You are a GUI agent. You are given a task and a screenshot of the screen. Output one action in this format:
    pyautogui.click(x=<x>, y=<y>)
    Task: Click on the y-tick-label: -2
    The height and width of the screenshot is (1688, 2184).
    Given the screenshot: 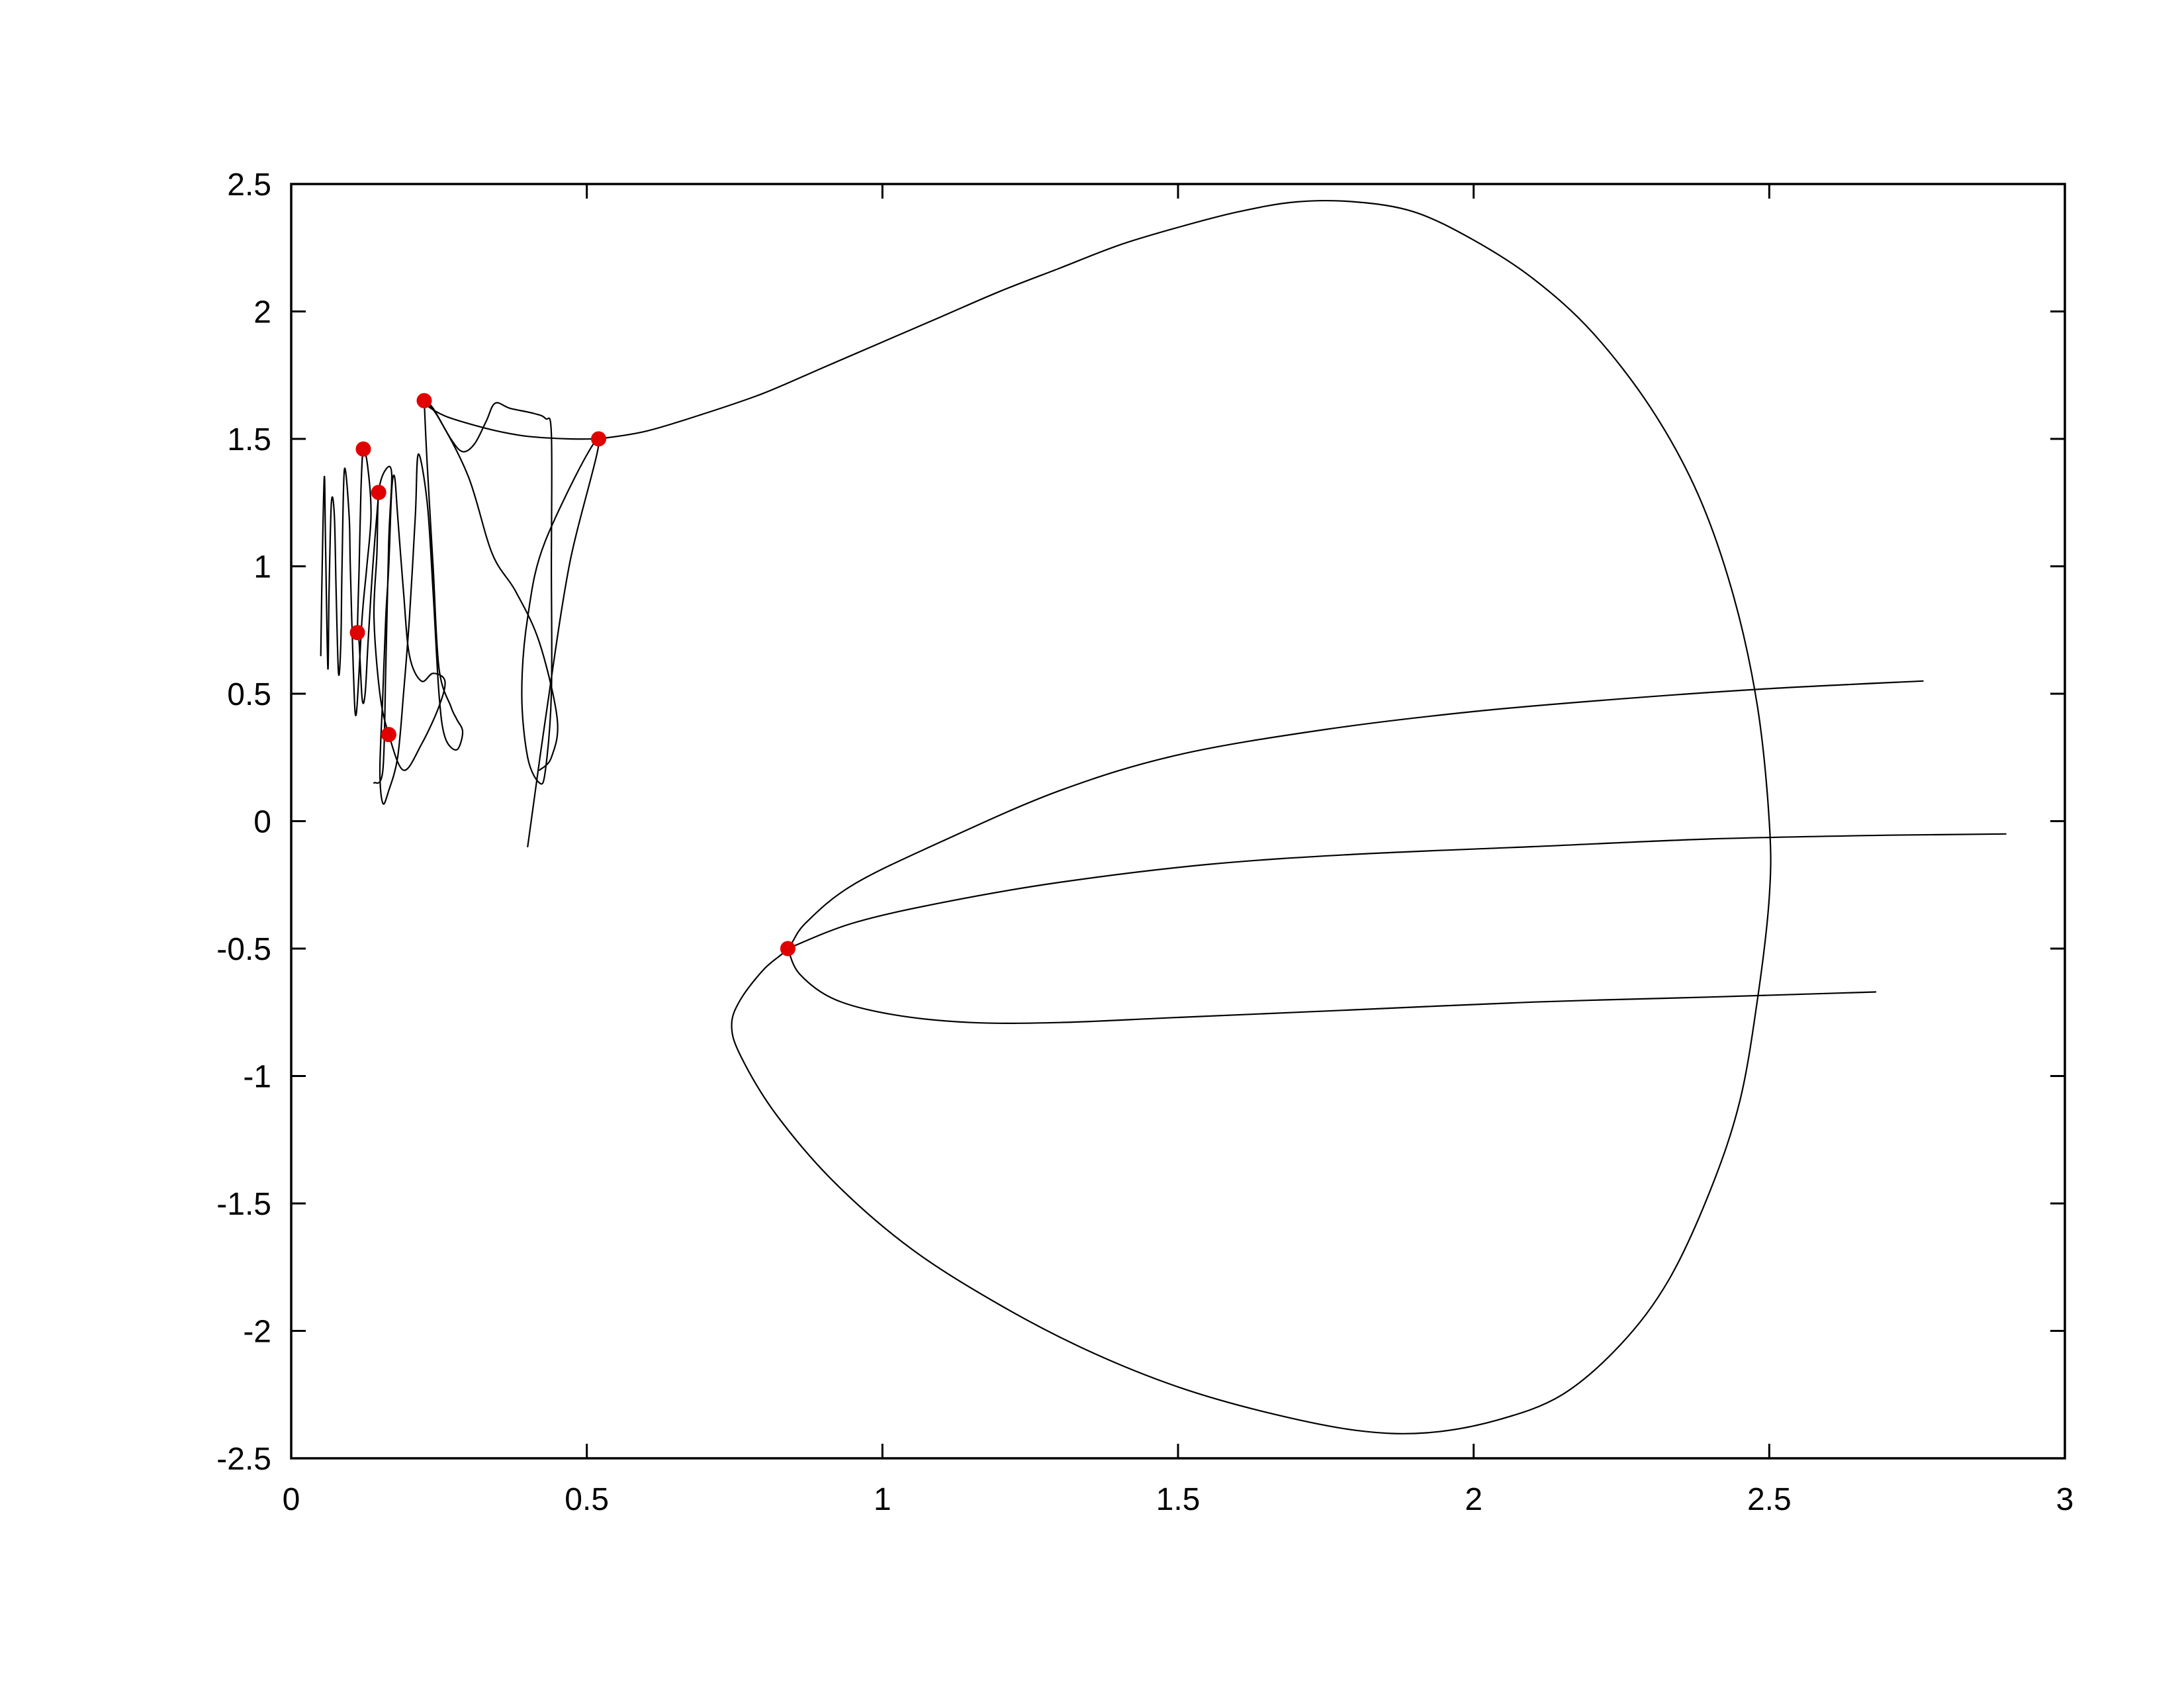 What is the action you would take?
    pyautogui.click(x=257, y=1332)
    